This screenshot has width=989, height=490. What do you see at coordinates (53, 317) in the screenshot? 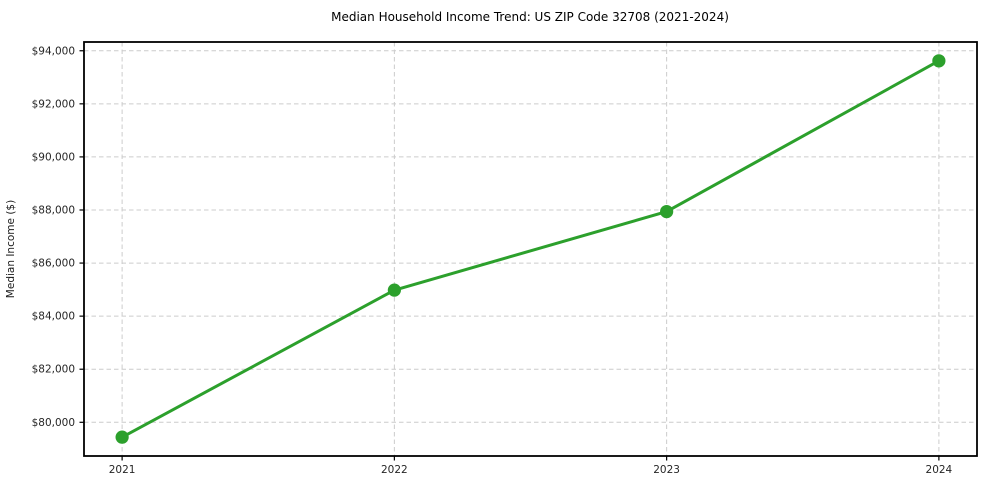
I see `y-tick-label: $84,000` at bounding box center [53, 317].